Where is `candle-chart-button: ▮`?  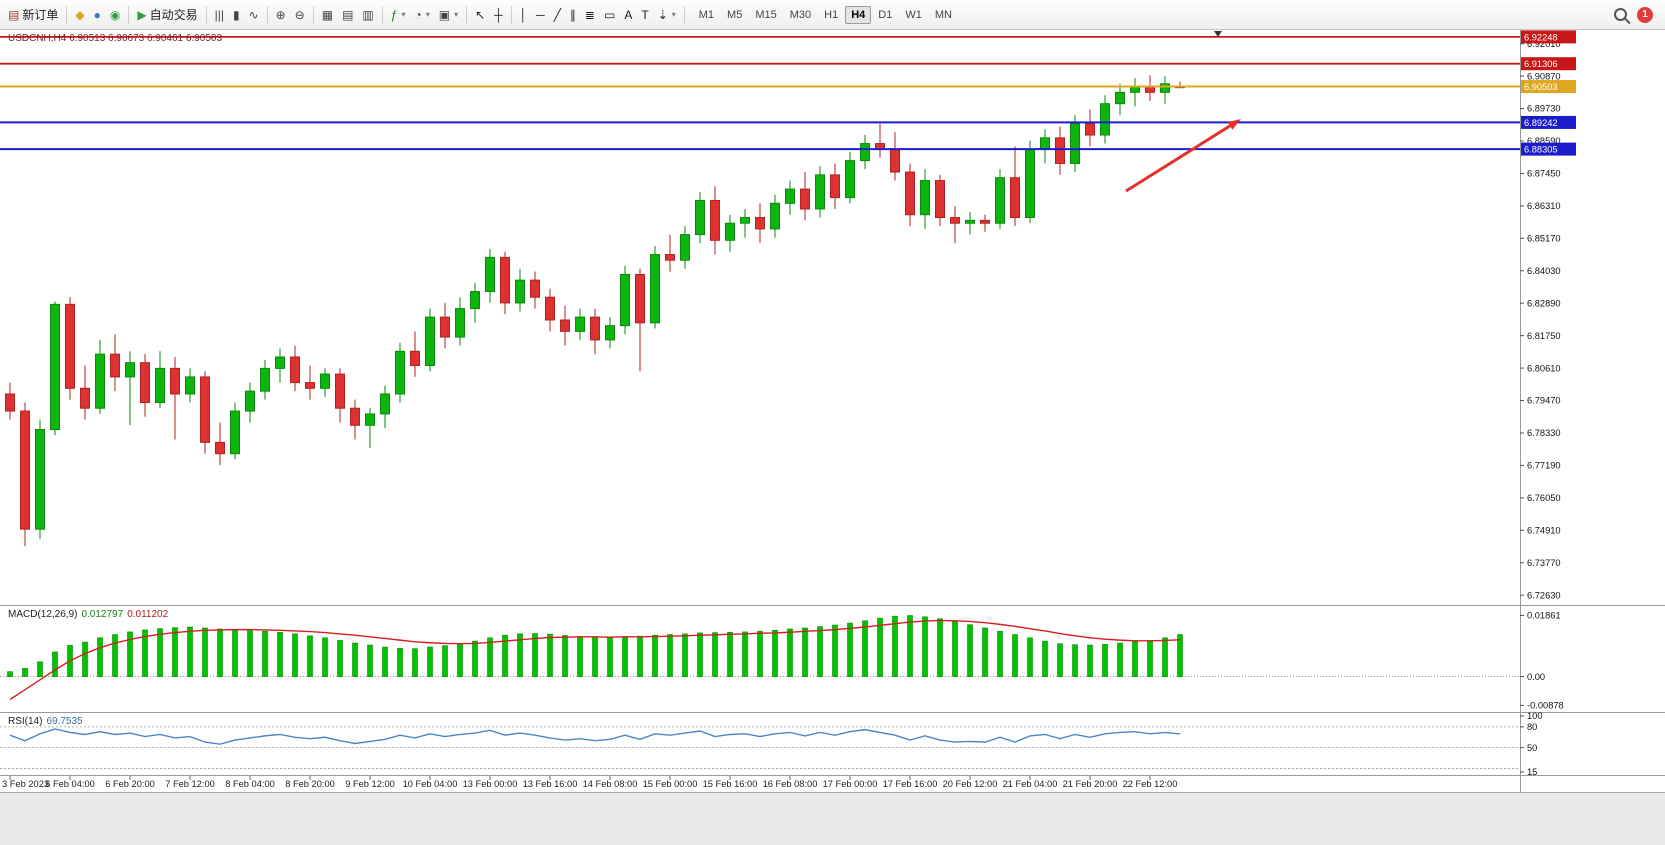 candle-chart-button: ▮ is located at coordinates (236, 15).